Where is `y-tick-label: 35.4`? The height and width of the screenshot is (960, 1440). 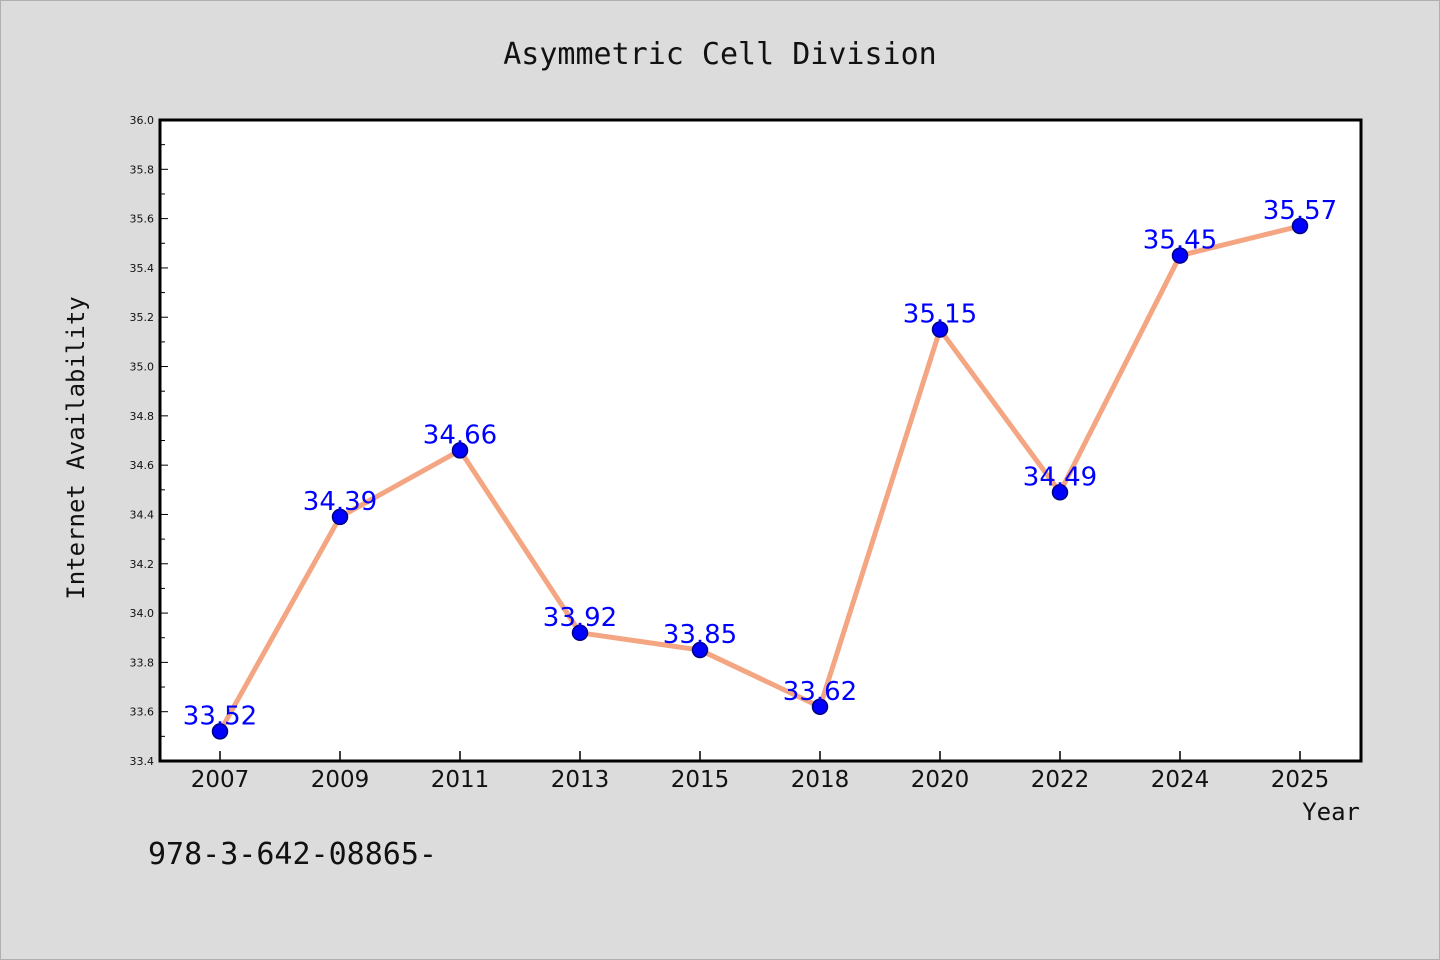 y-tick-label: 35.4 is located at coordinates (142, 268).